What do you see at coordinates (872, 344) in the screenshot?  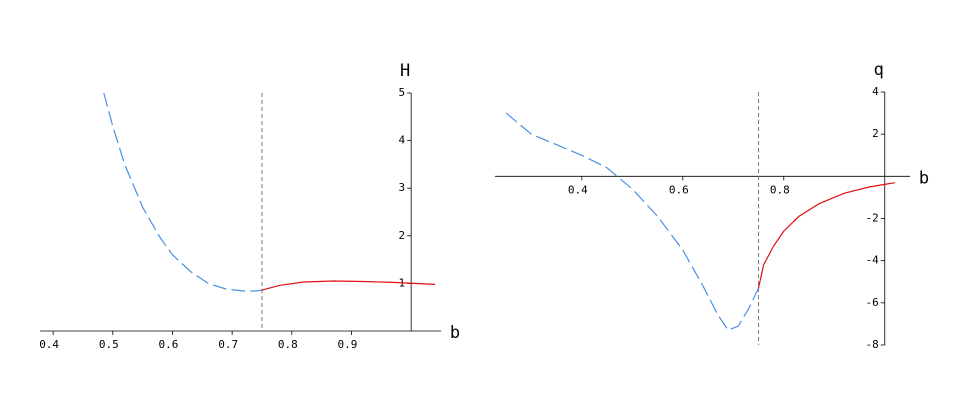 I see `y-tick-label: -8` at bounding box center [872, 344].